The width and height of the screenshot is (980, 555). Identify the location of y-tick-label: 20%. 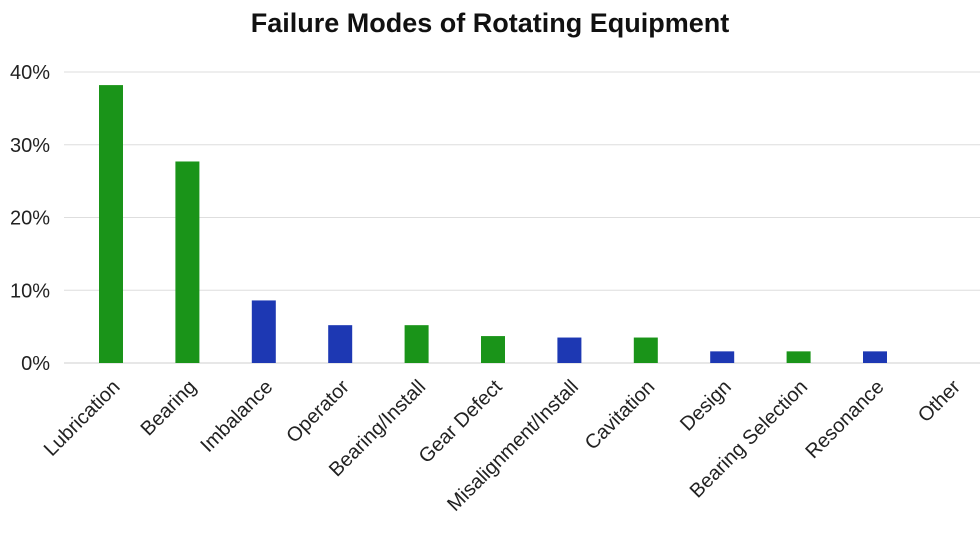
(30, 219).